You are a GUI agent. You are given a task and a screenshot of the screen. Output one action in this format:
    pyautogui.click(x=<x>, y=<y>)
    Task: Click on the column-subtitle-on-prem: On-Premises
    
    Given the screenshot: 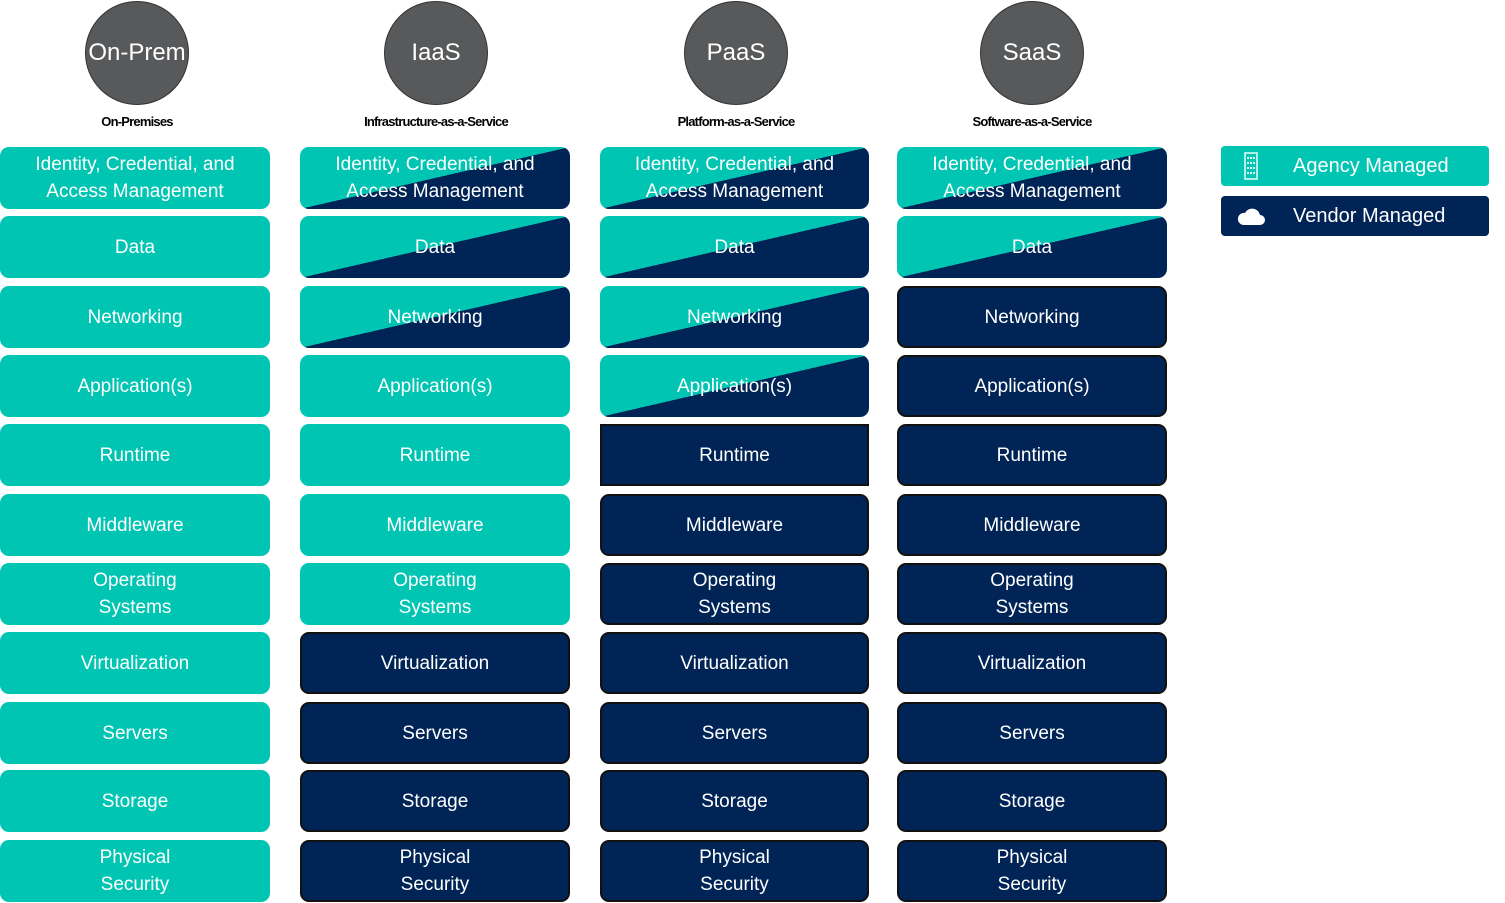 What is the action you would take?
    pyautogui.click(x=137, y=121)
    